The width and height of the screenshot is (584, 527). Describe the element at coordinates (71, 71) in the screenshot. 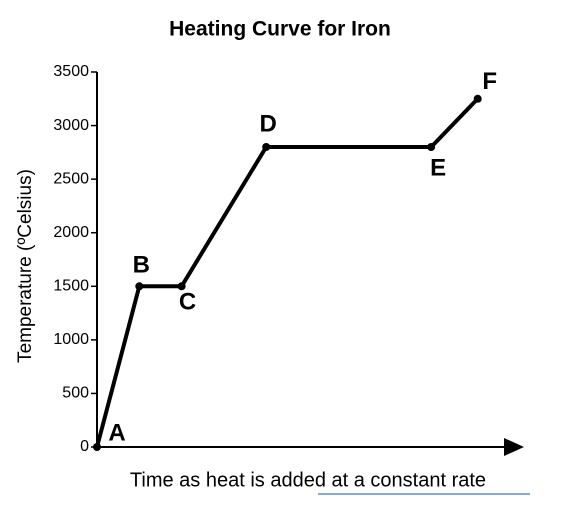

I see `y-tick-label: 3500` at that location.